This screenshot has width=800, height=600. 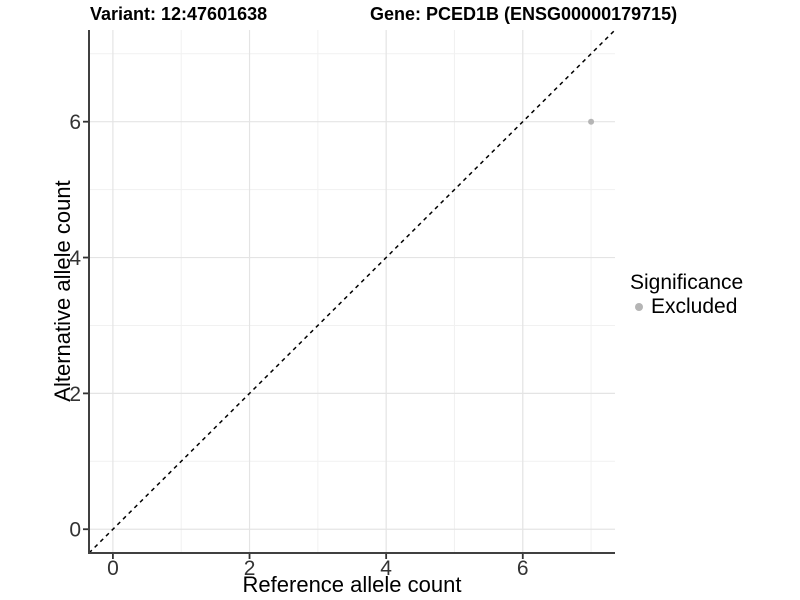 I want to click on y-tick-label: 2, so click(x=75, y=394).